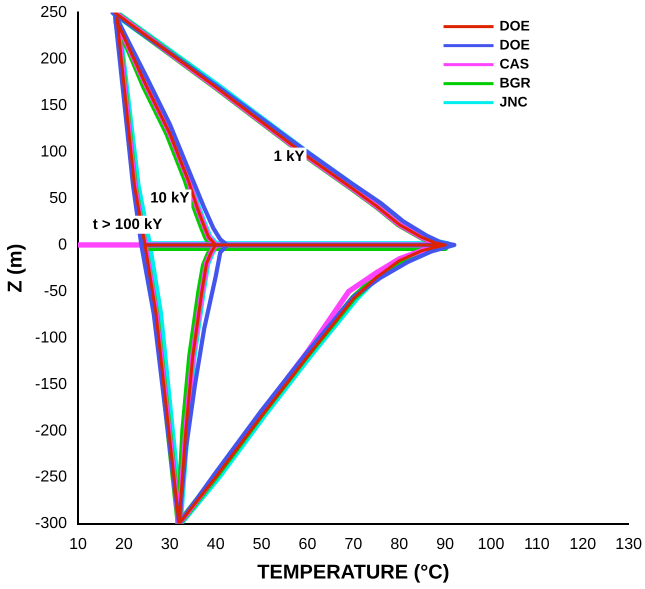 The image size is (645, 589). What do you see at coordinates (353, 544) in the screenshot?
I see `x-tick-label: 70` at bounding box center [353, 544].